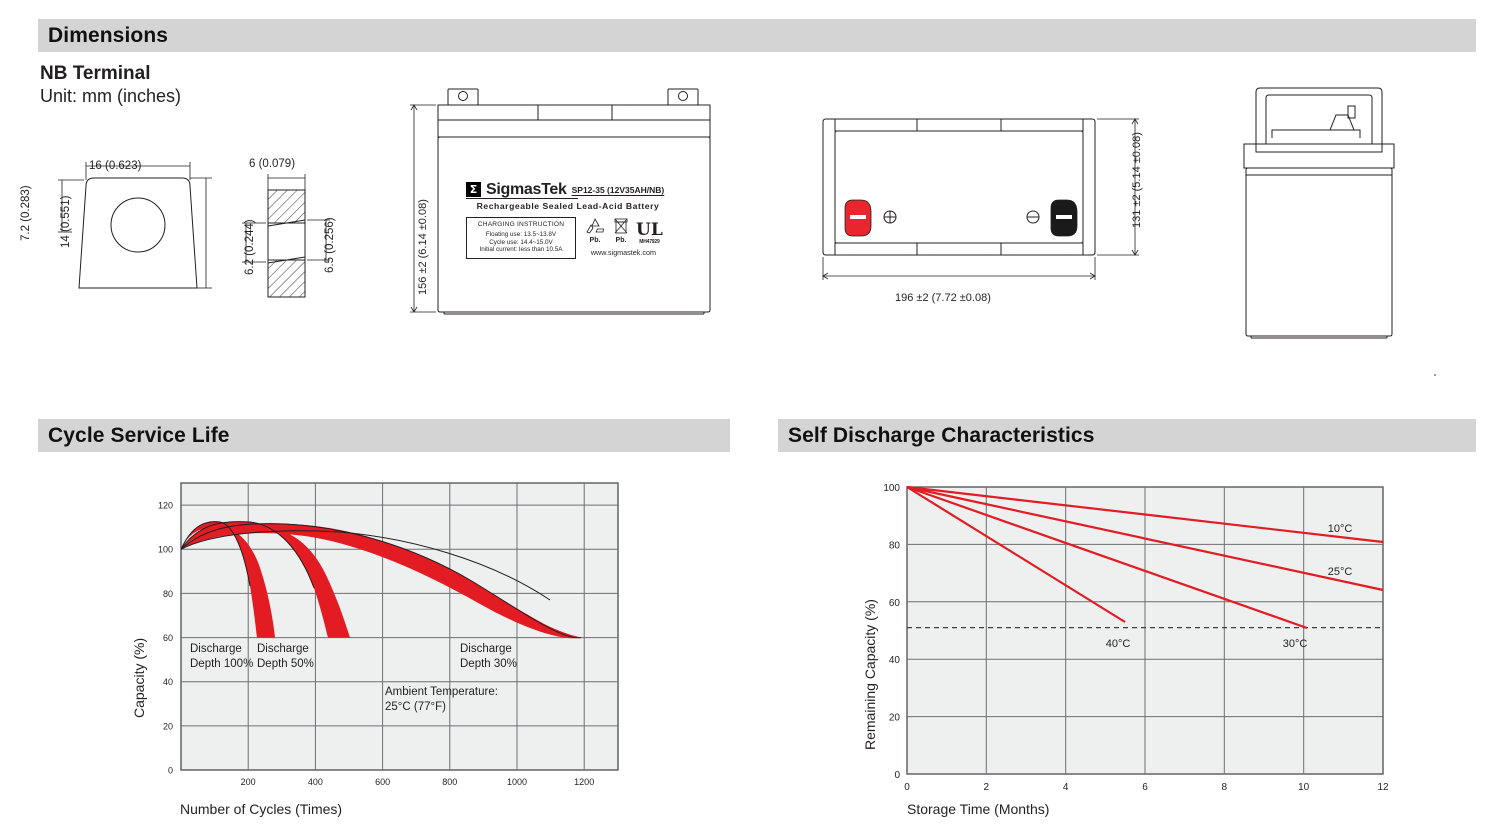 The image size is (1500, 826). I want to click on cycle-anno-dod30-l1: Discharge, so click(486, 649).